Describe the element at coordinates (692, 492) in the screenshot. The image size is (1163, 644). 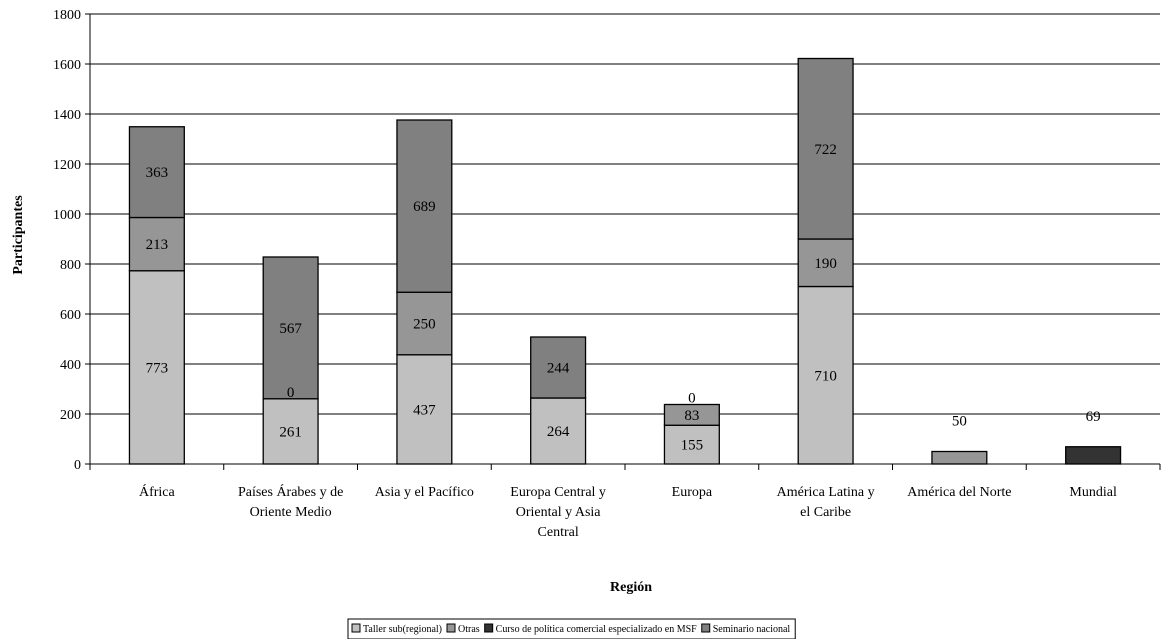
I see `x-category-label: Europa` at that location.